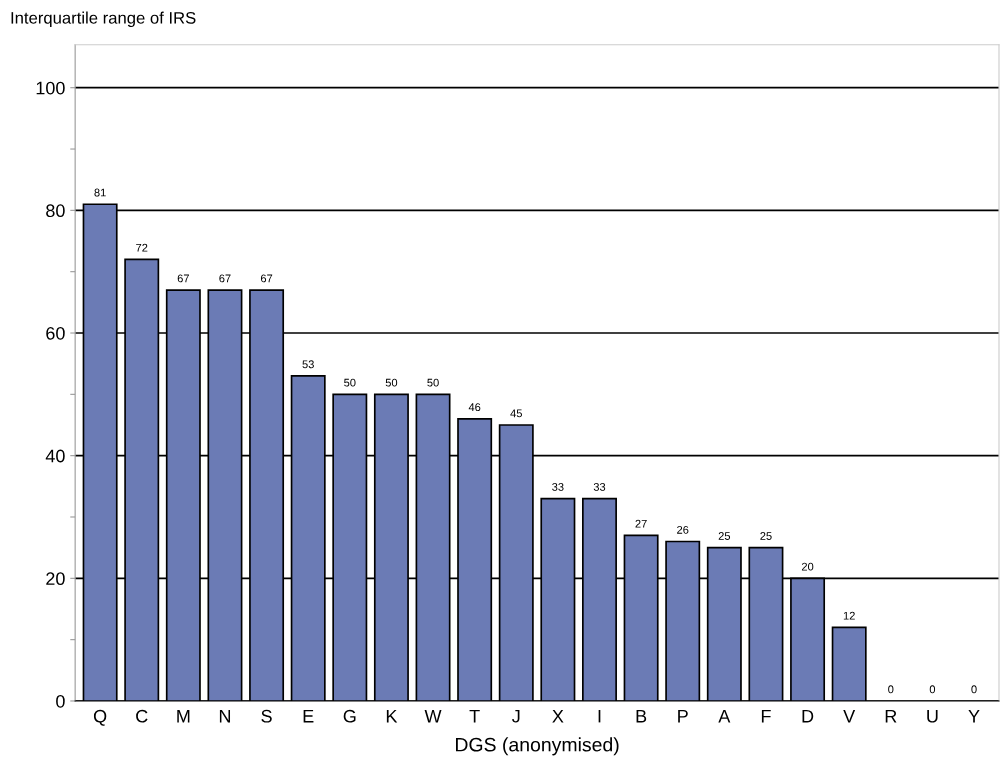  Describe the element at coordinates (537, 746) in the screenshot. I see `x-axis-title: DGS (anonymised)` at that location.